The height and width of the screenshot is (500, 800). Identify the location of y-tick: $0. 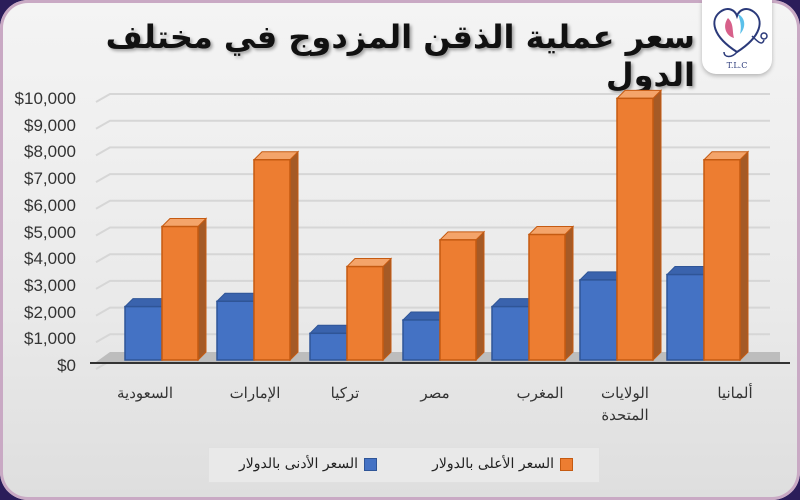
(66, 365).